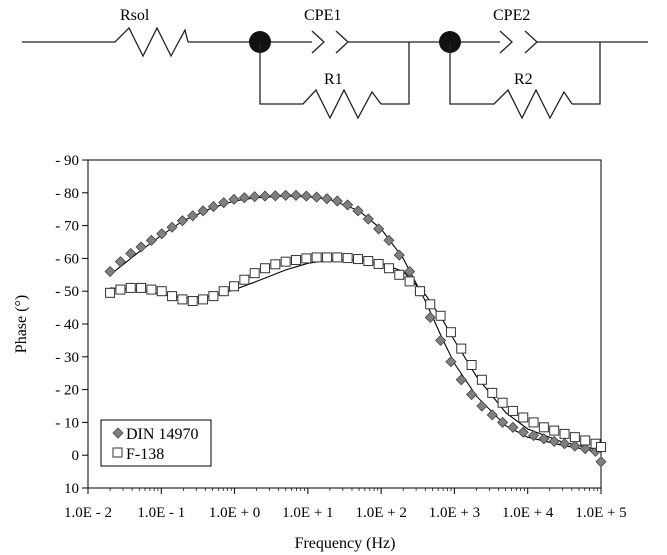 This screenshot has height=555, width=667. I want to click on y-axis-label: Phase (°), so click(21, 324).